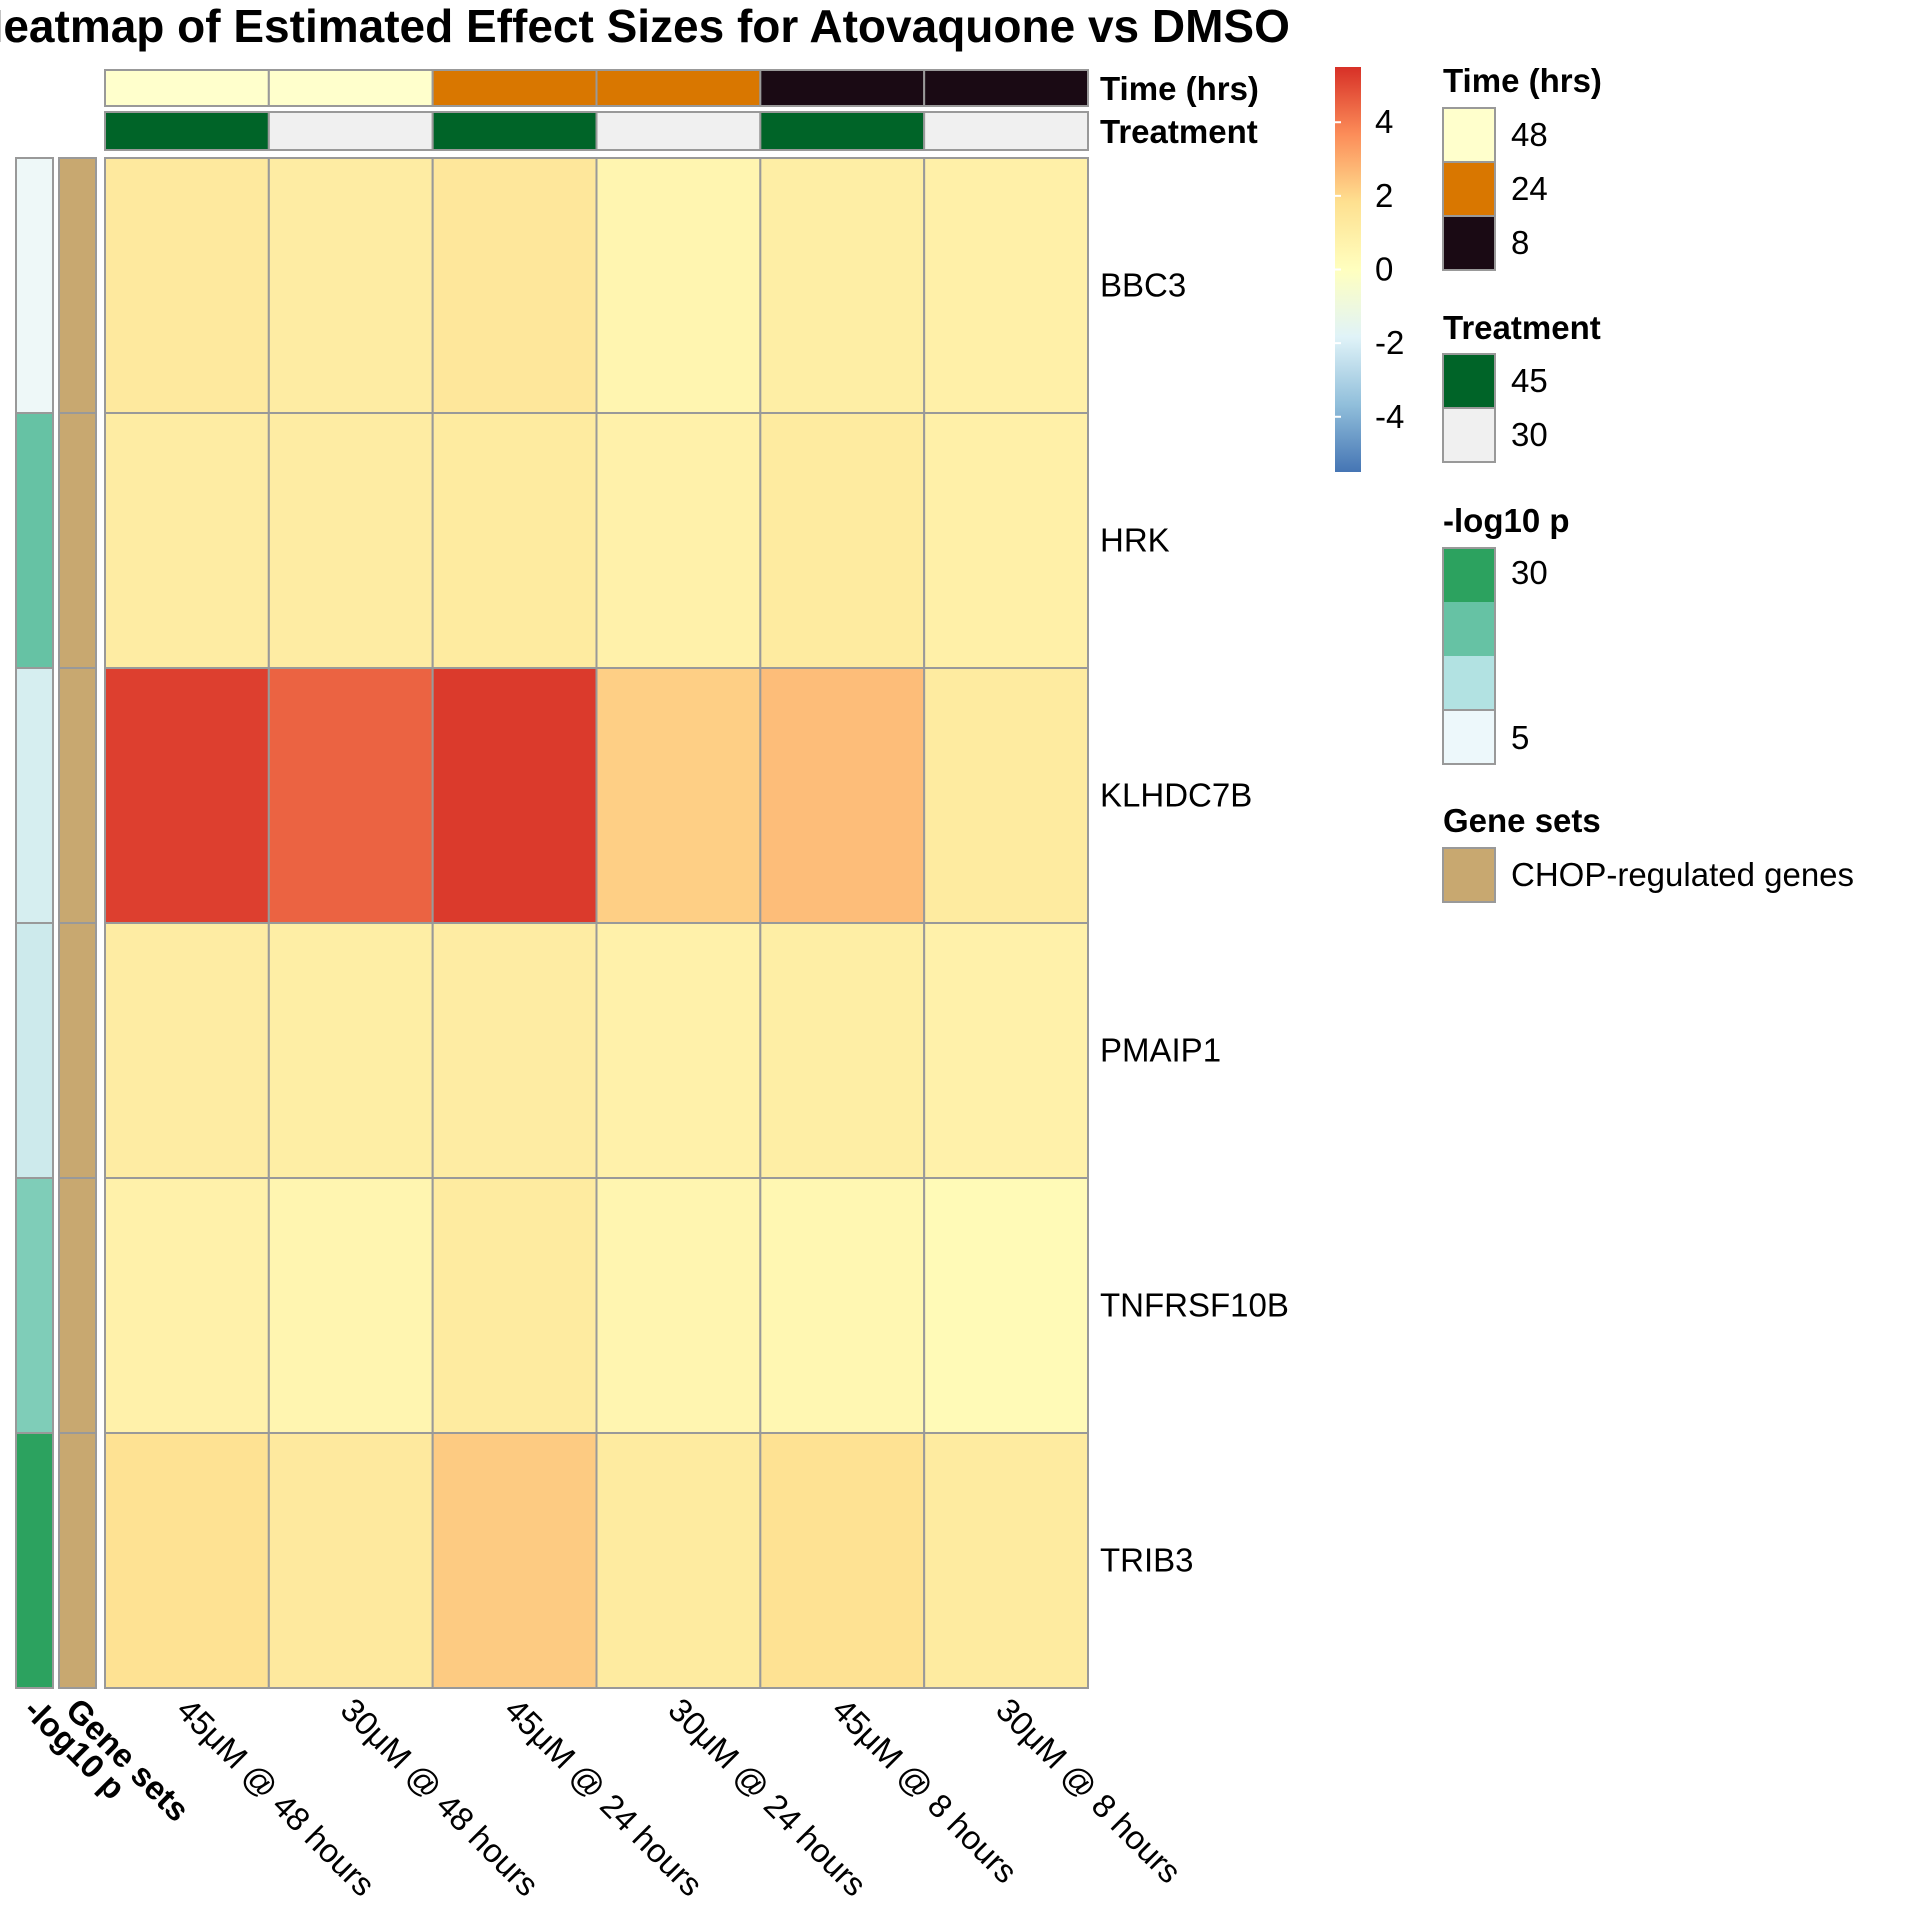  Describe the element at coordinates (1143, 285) in the screenshot. I see `row-label: BBC3` at that location.